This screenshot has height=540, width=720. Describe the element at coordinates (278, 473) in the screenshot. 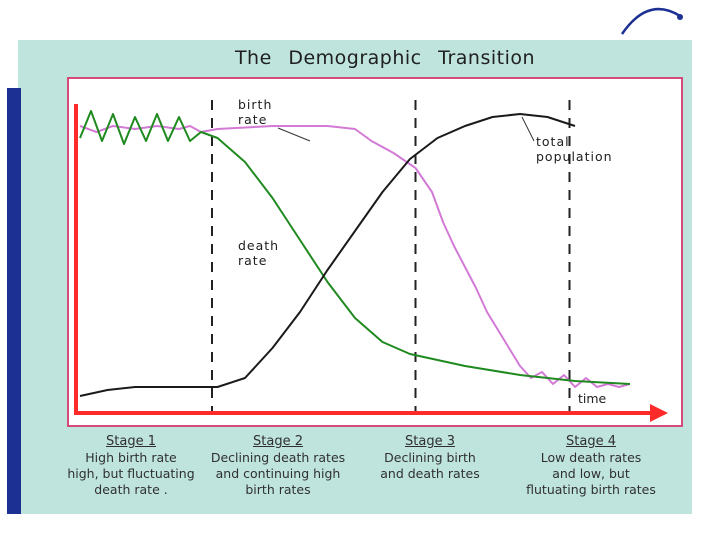

I see `stage-2-line-2: and continuing high` at that location.